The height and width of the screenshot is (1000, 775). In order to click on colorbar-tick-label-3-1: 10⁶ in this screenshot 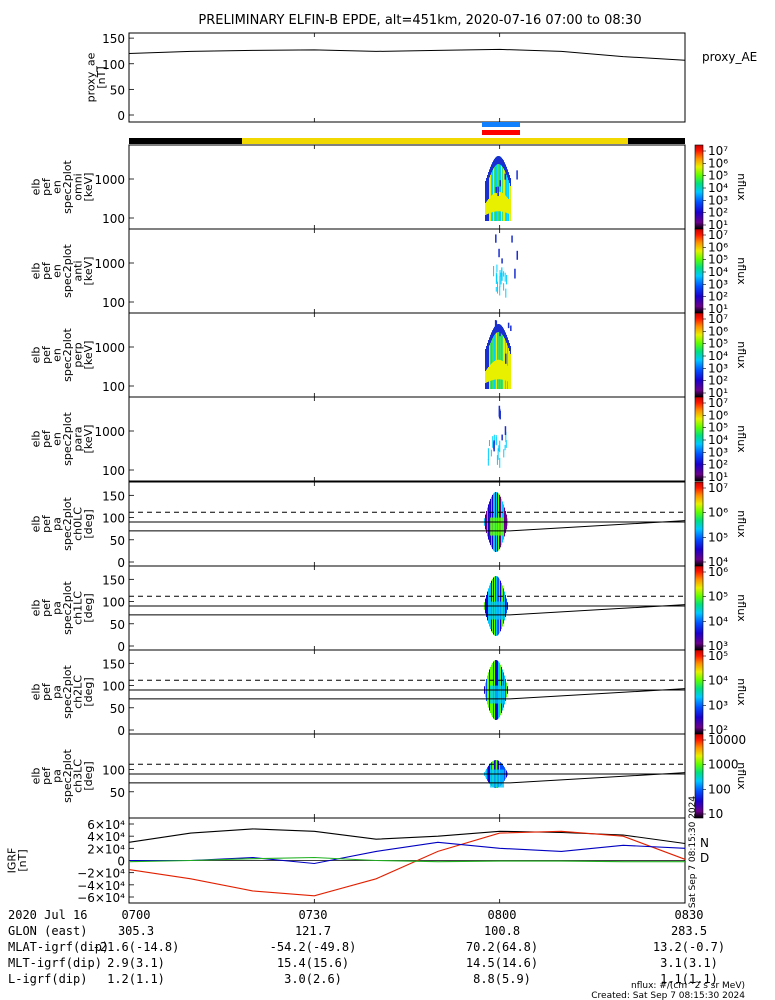, I will do `click(718, 331)`.